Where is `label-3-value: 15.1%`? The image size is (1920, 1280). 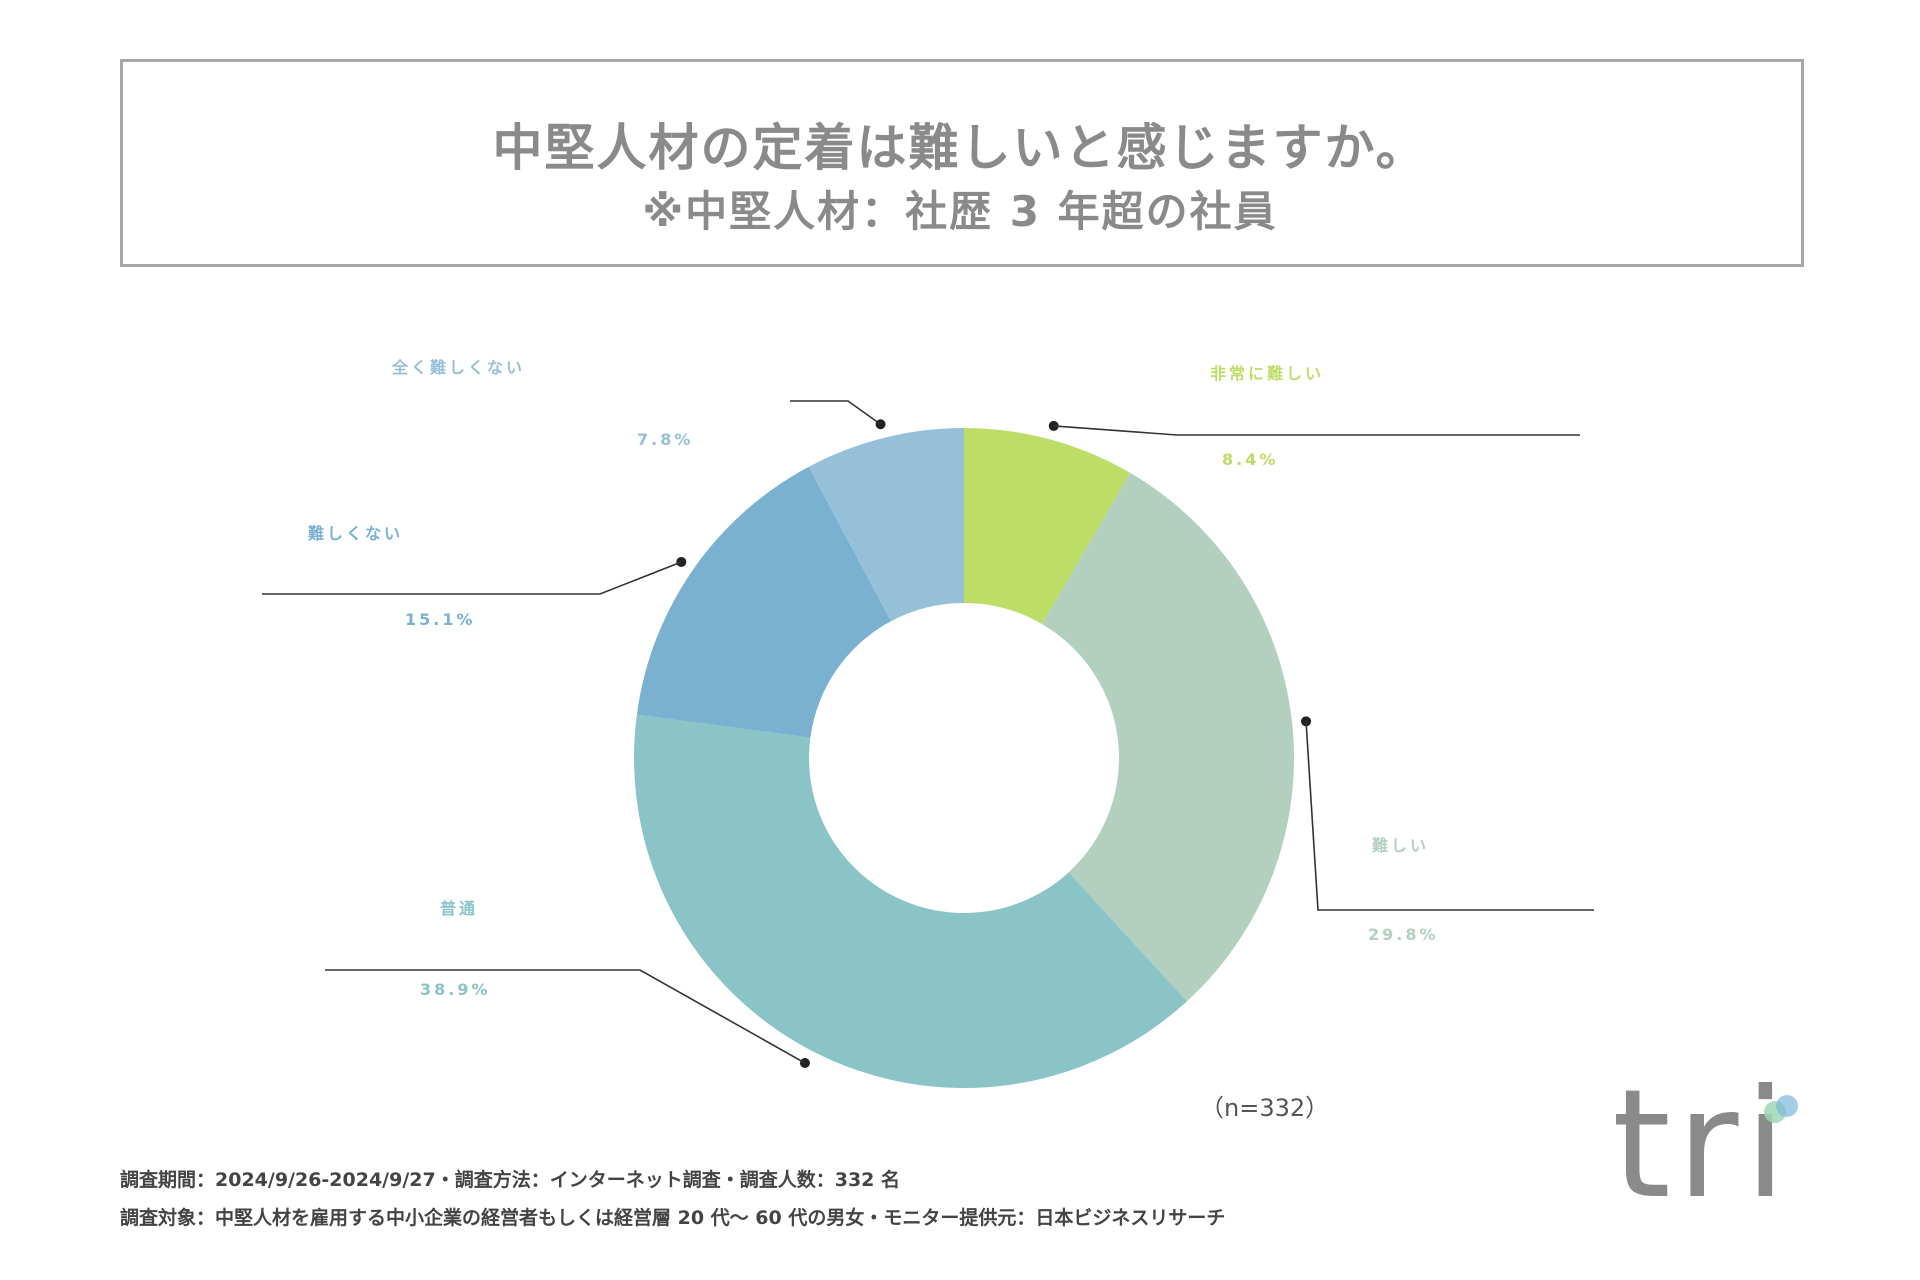
label-3-value: 15.1% is located at coordinates (440, 619).